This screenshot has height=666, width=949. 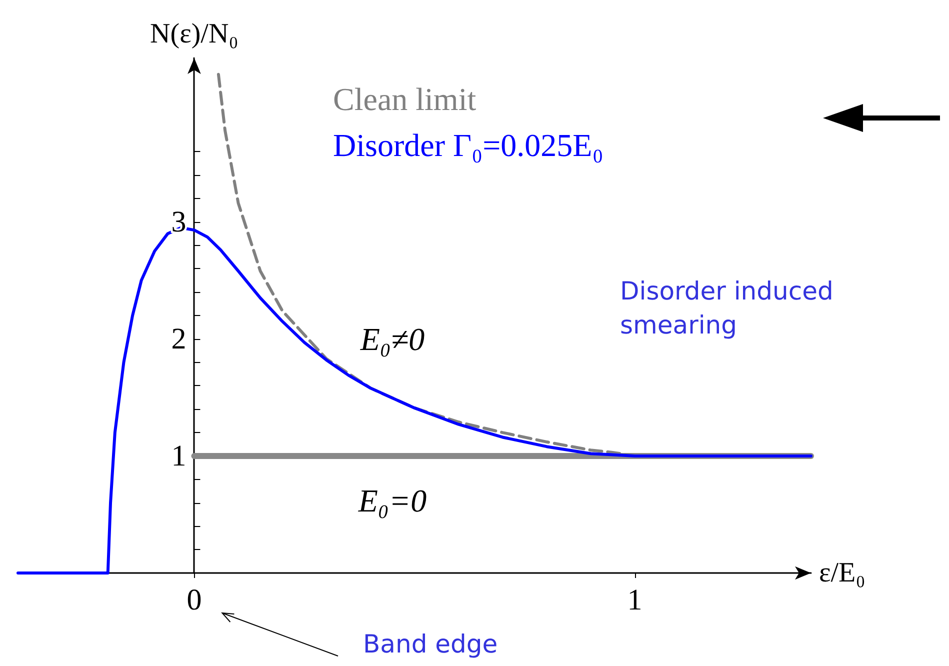 What do you see at coordinates (404, 99) in the screenshot?
I see `text: Clean limit` at bounding box center [404, 99].